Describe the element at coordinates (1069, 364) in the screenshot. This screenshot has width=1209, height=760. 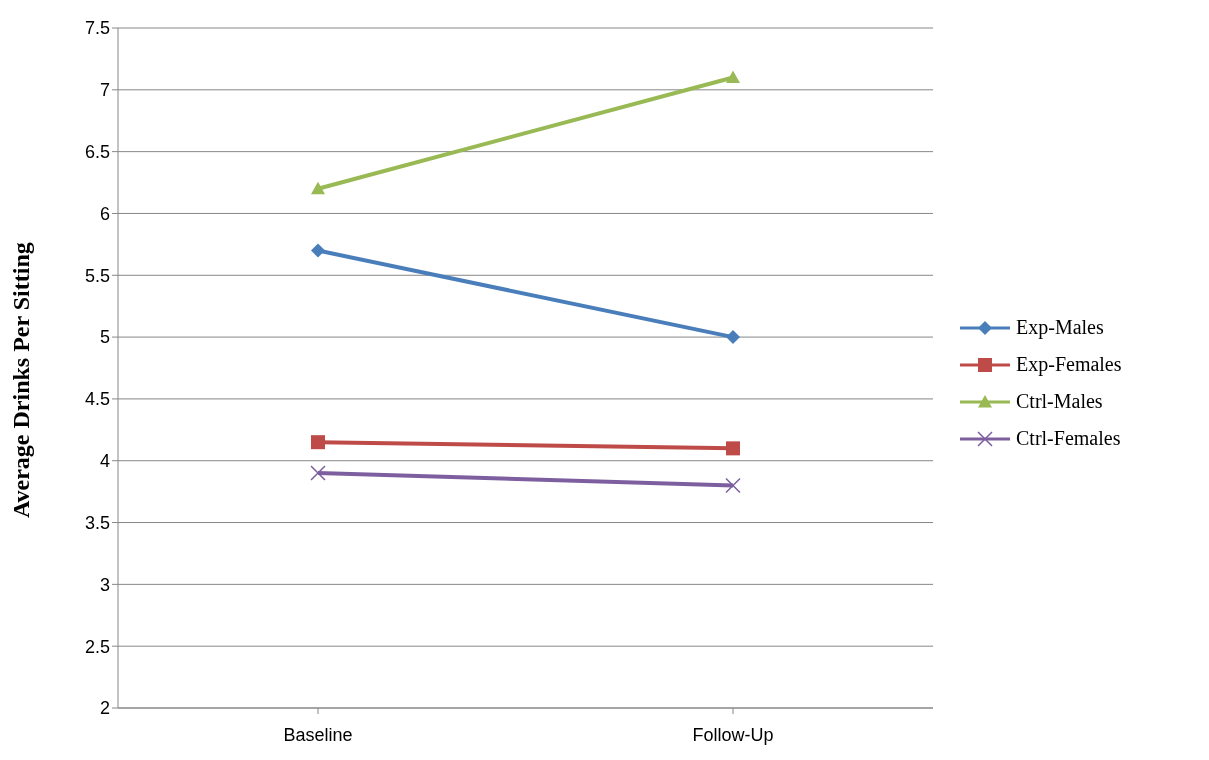
I see `legend-label: Exp-Females` at that location.